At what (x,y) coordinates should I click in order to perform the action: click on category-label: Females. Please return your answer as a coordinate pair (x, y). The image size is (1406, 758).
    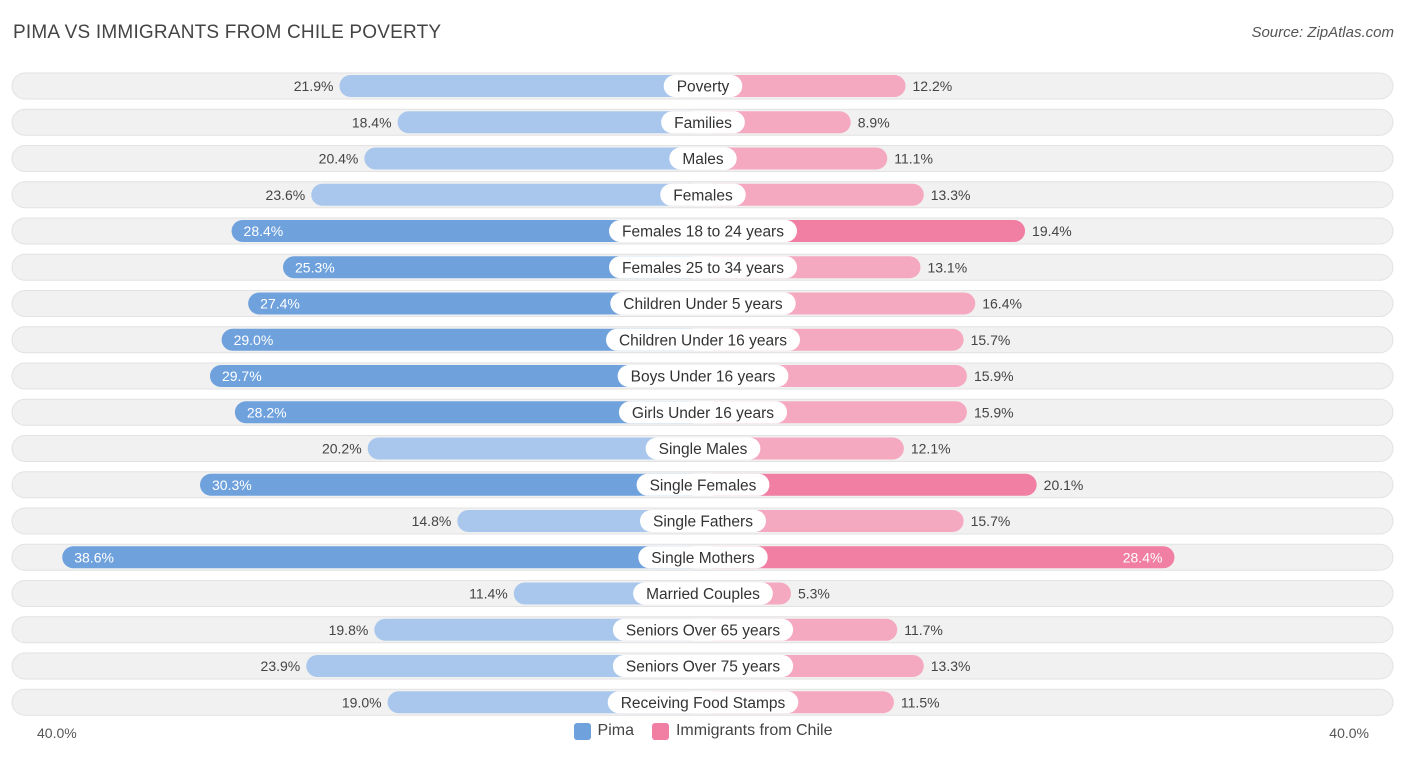
    Looking at the image, I should click on (703, 195).